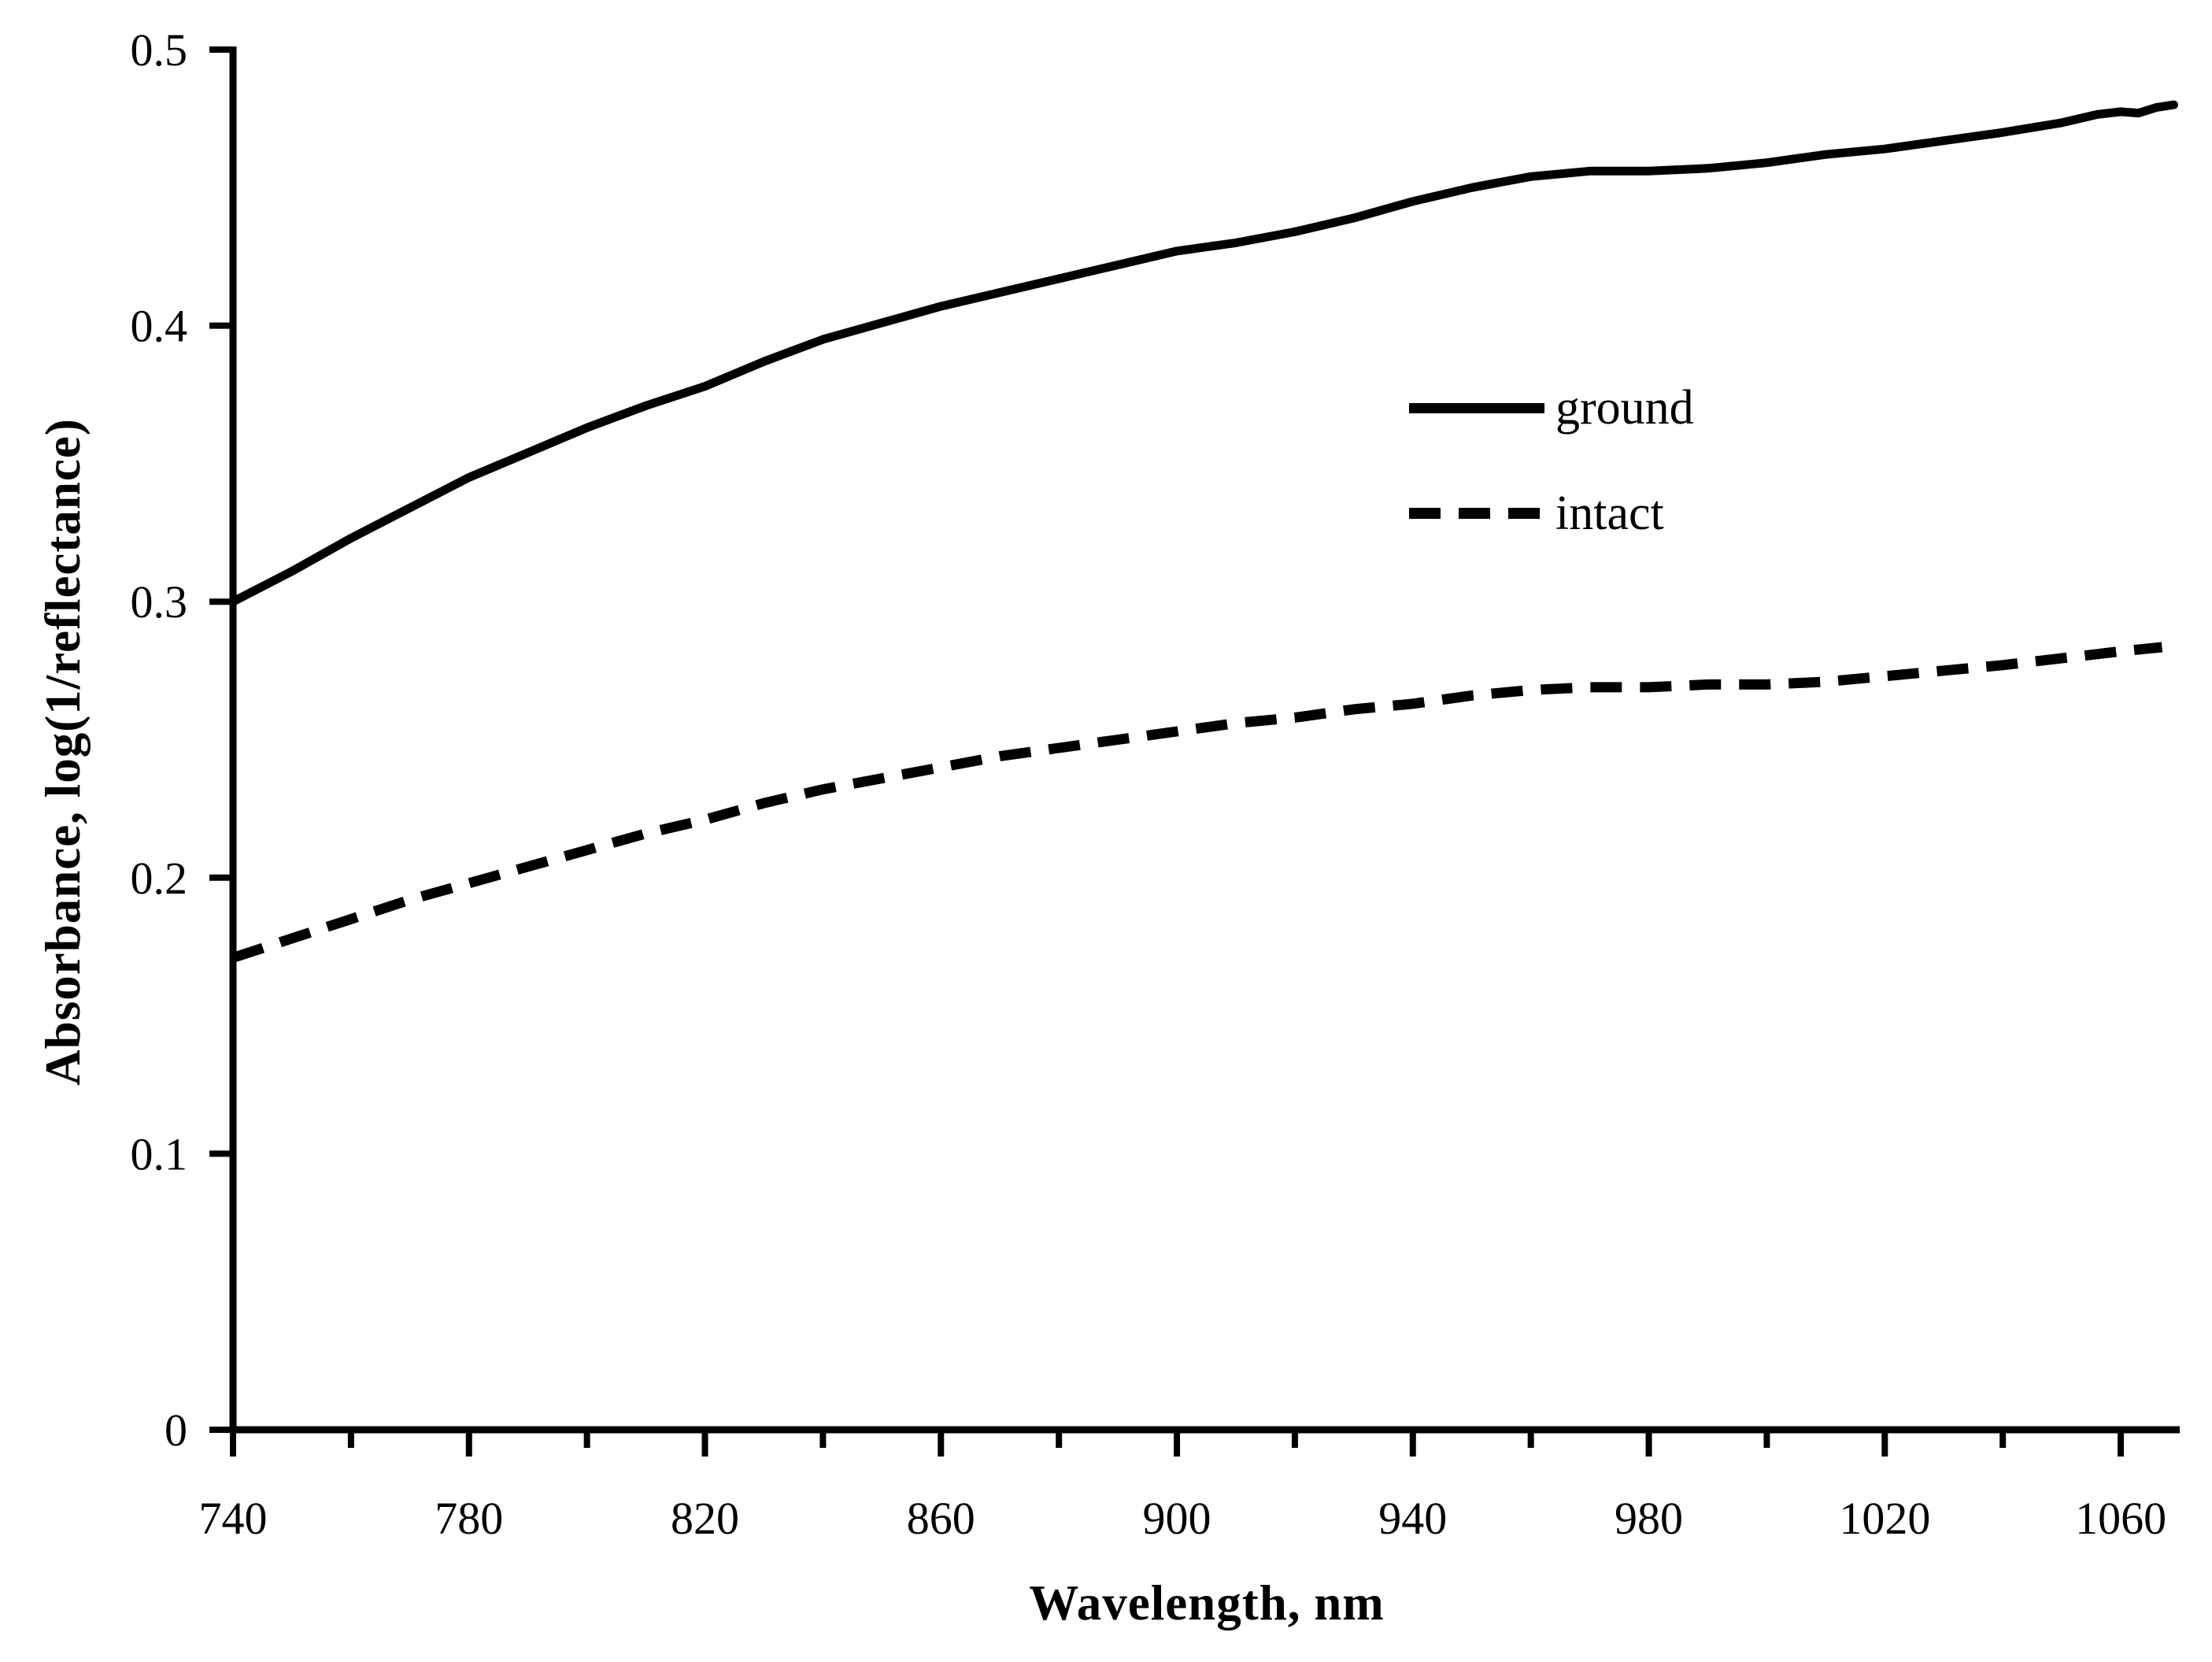 This screenshot has width=2212, height=1662. What do you see at coordinates (1551, 460) in the screenshot?
I see `legend: ground intact` at bounding box center [1551, 460].